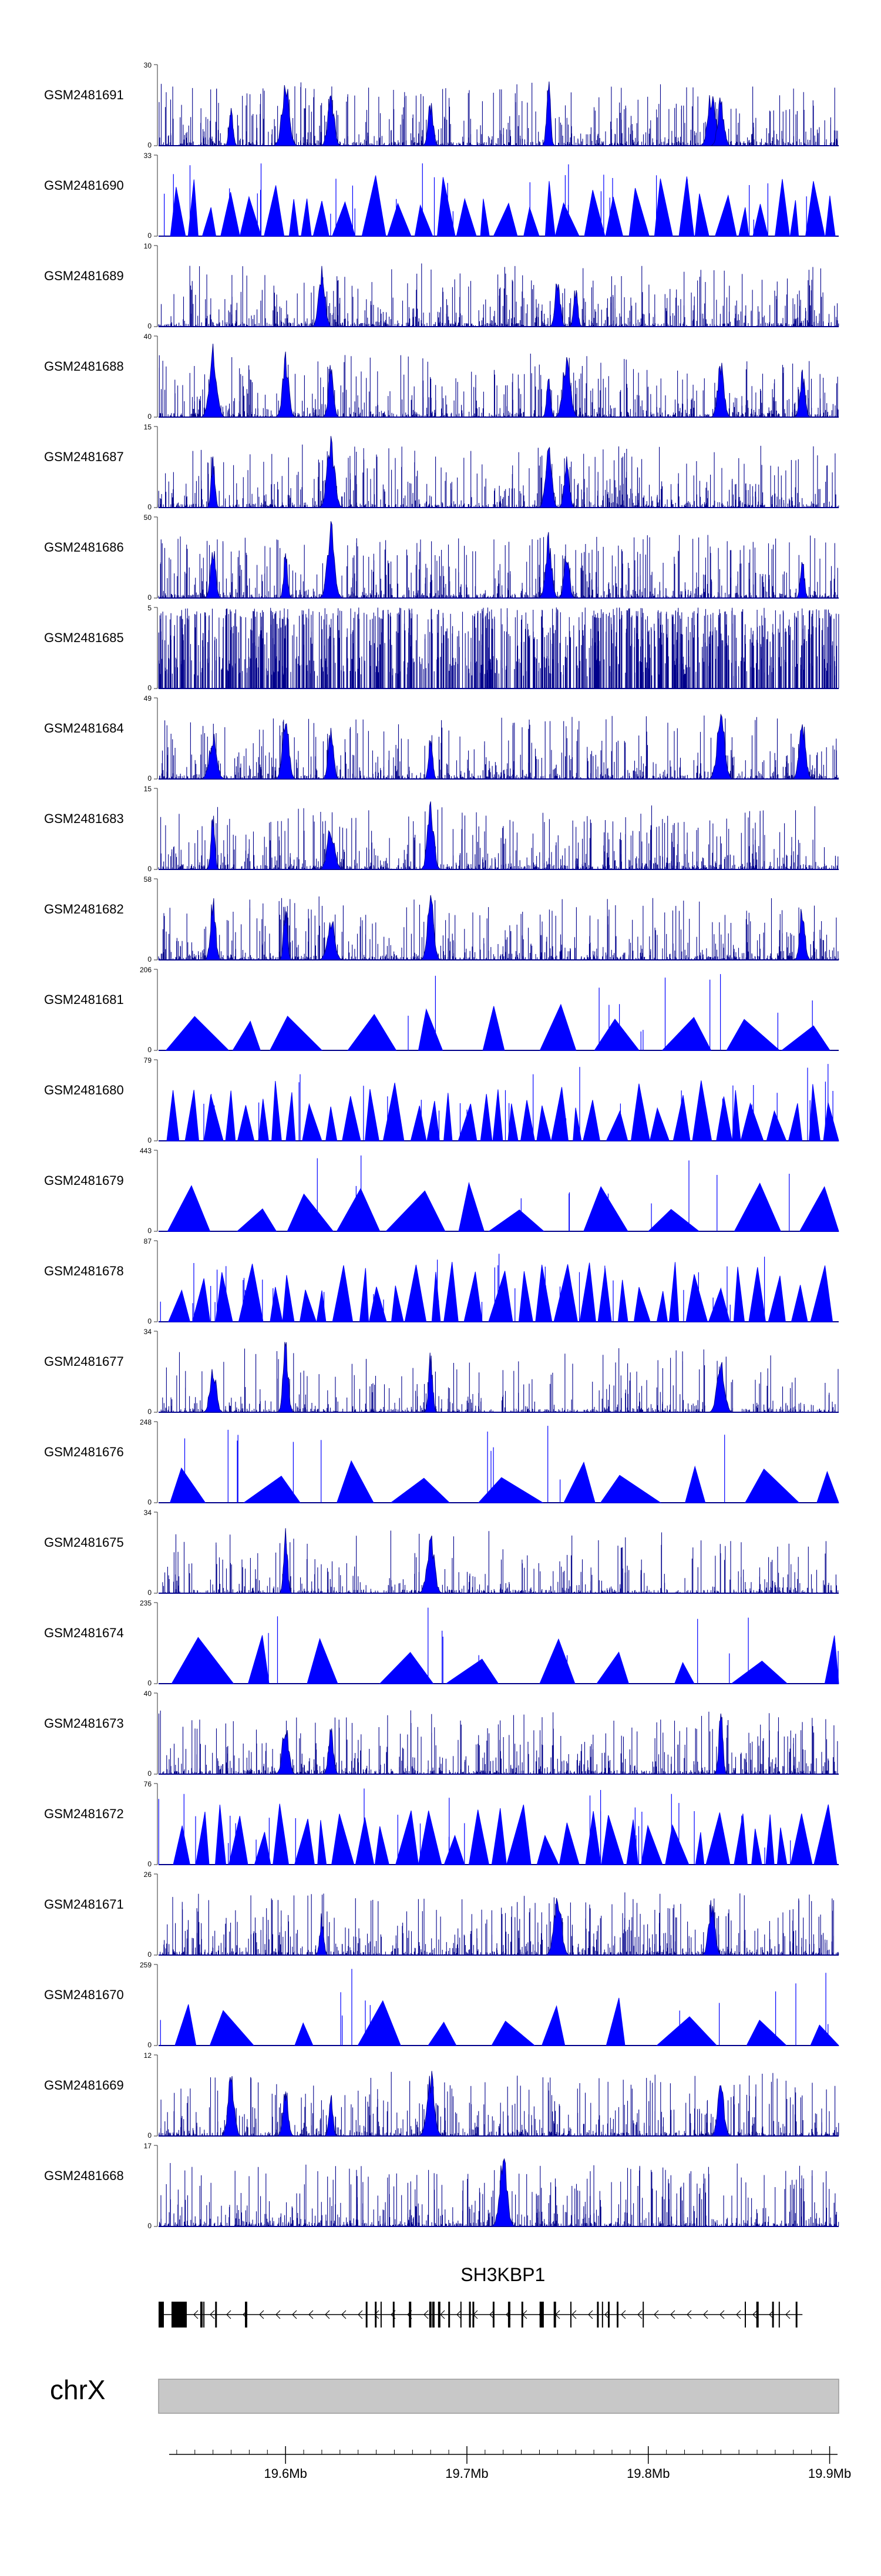  I want to click on track-label: GSM2481678, so click(84, 1271).